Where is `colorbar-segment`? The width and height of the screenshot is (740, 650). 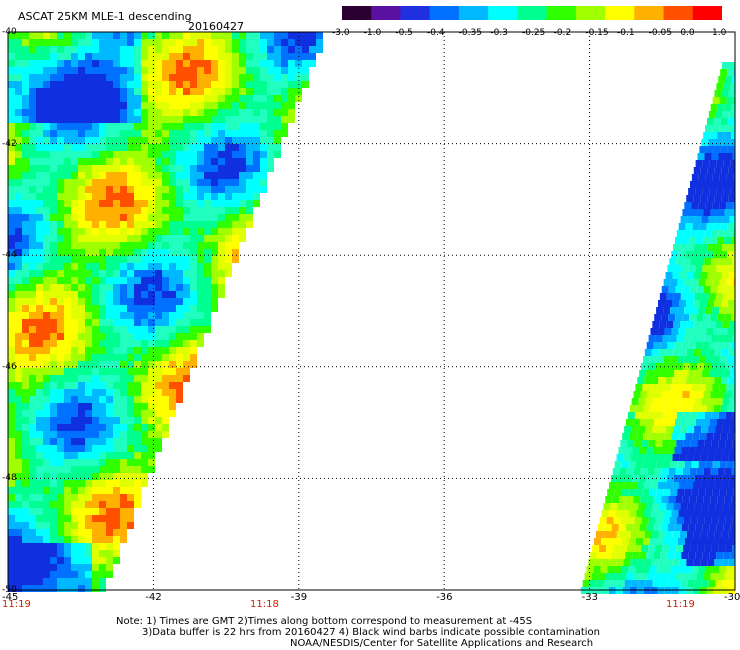 colorbar-segment is located at coordinates (649, 13).